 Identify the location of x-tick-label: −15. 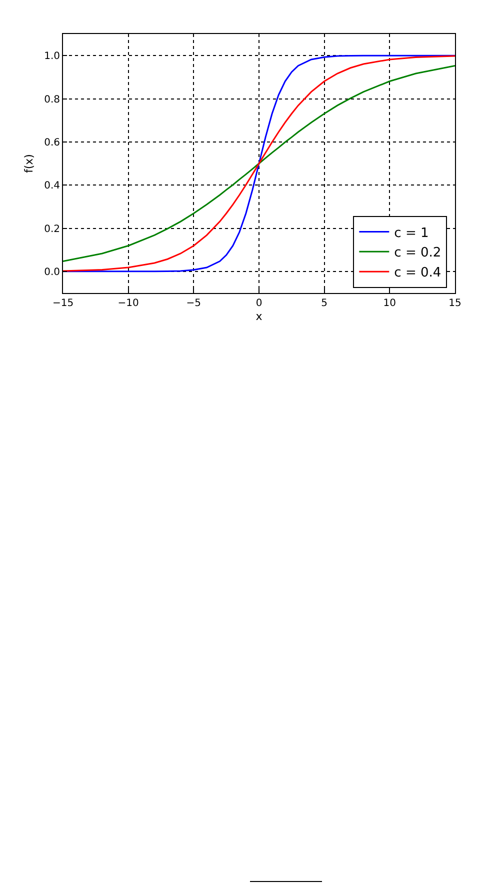
(63, 303).